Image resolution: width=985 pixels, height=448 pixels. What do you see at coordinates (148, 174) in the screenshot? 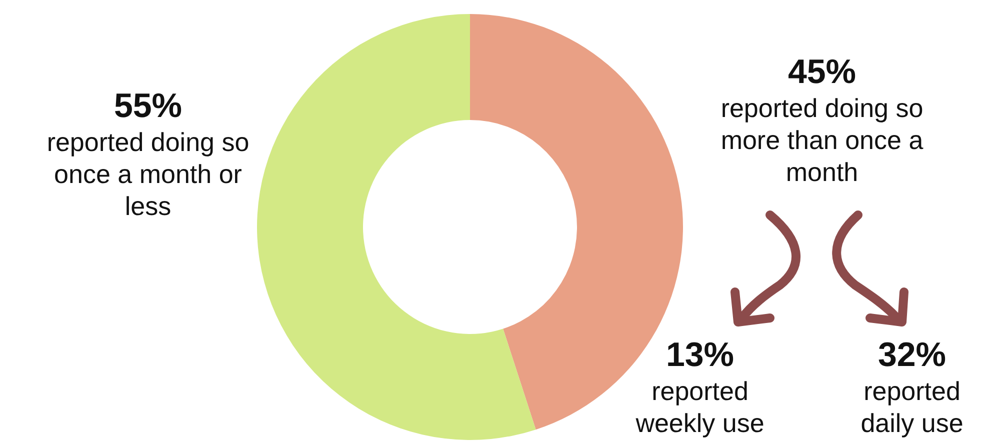
I see `slice-label: reported doing so once a month or less` at bounding box center [148, 174].